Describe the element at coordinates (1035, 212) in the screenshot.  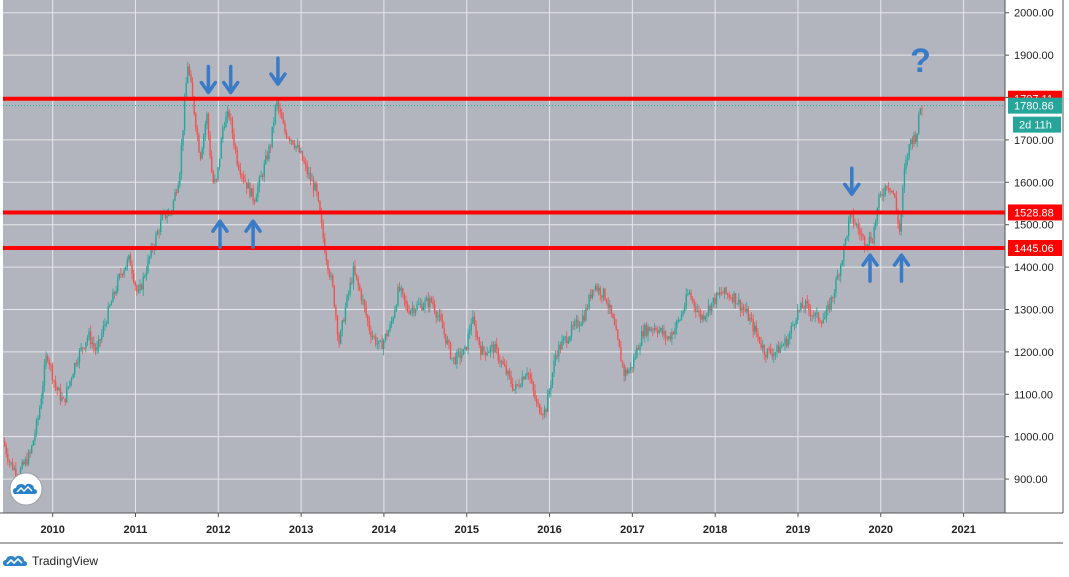
I see `level-price-tag: 1528.88` at that location.